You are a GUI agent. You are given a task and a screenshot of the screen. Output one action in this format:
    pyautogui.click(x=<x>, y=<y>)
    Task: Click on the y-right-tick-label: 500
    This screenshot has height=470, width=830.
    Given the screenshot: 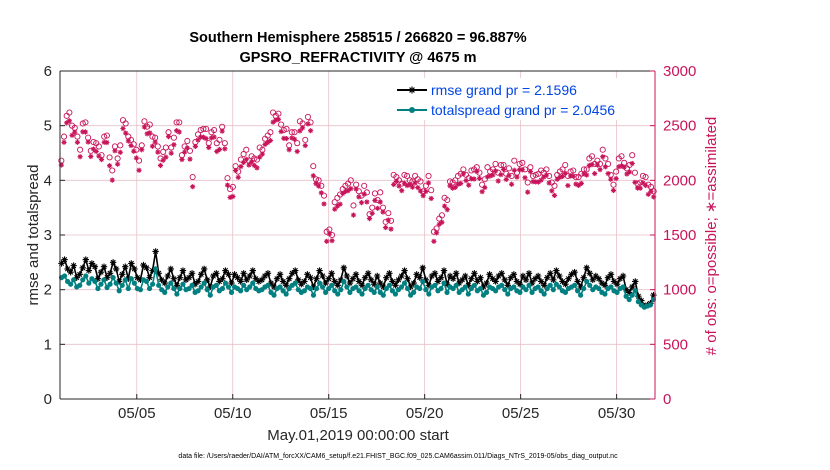 What is the action you would take?
    pyautogui.click(x=675, y=344)
    